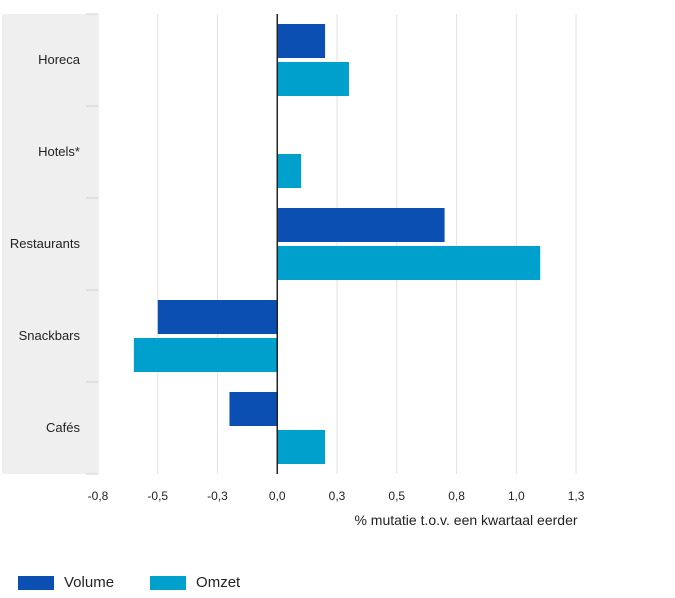 The width and height of the screenshot is (675, 598). Describe the element at coordinates (409, 263) in the screenshot. I see `bar-omzet-restaurants` at that location.